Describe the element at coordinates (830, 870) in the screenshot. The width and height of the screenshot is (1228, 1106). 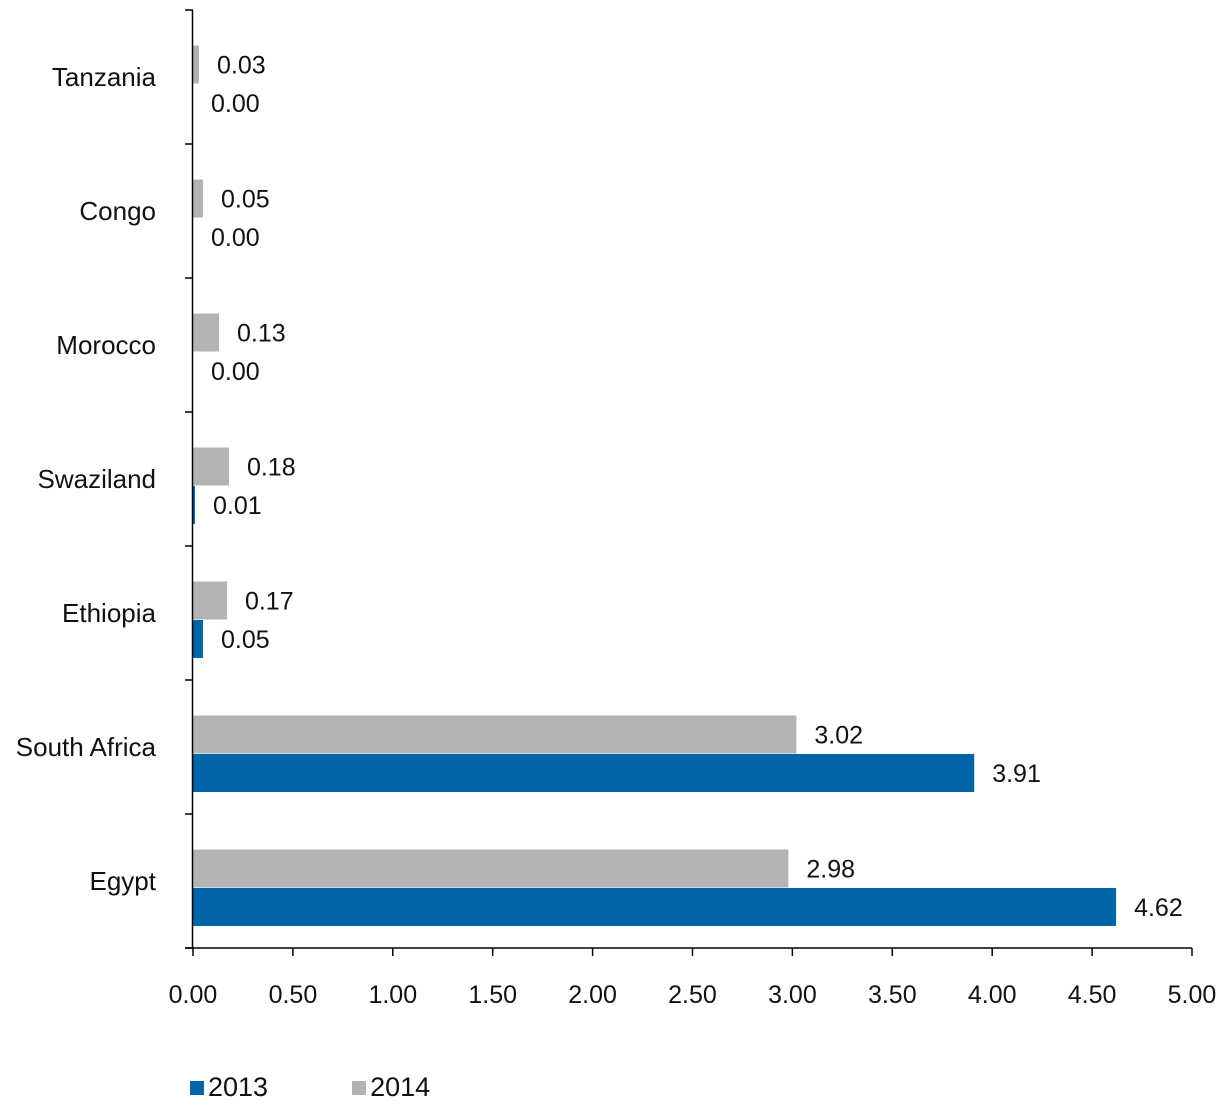
I see `data-label-egypt-2014: 2.98` at that location.